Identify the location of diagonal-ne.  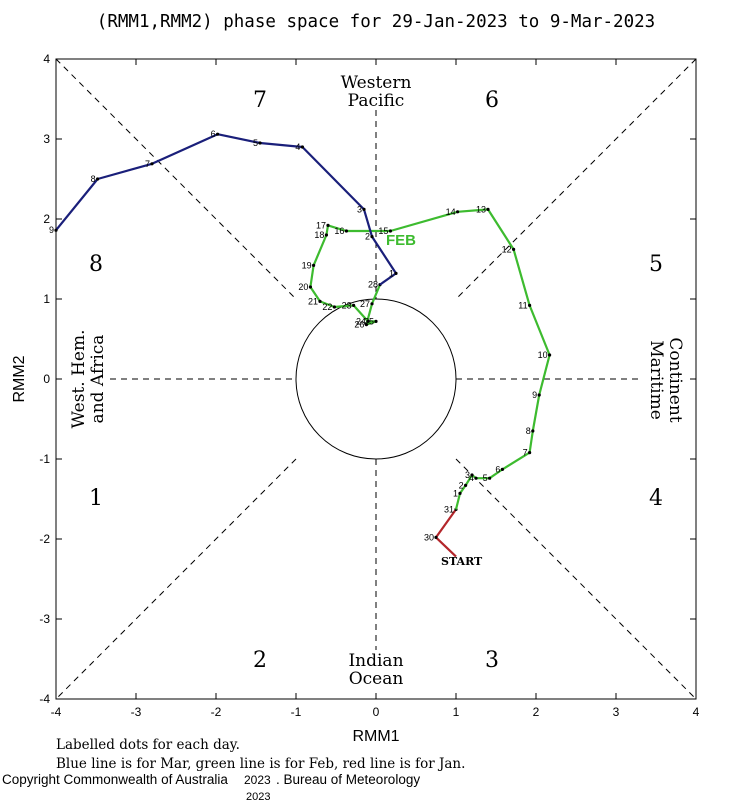
(576, 179).